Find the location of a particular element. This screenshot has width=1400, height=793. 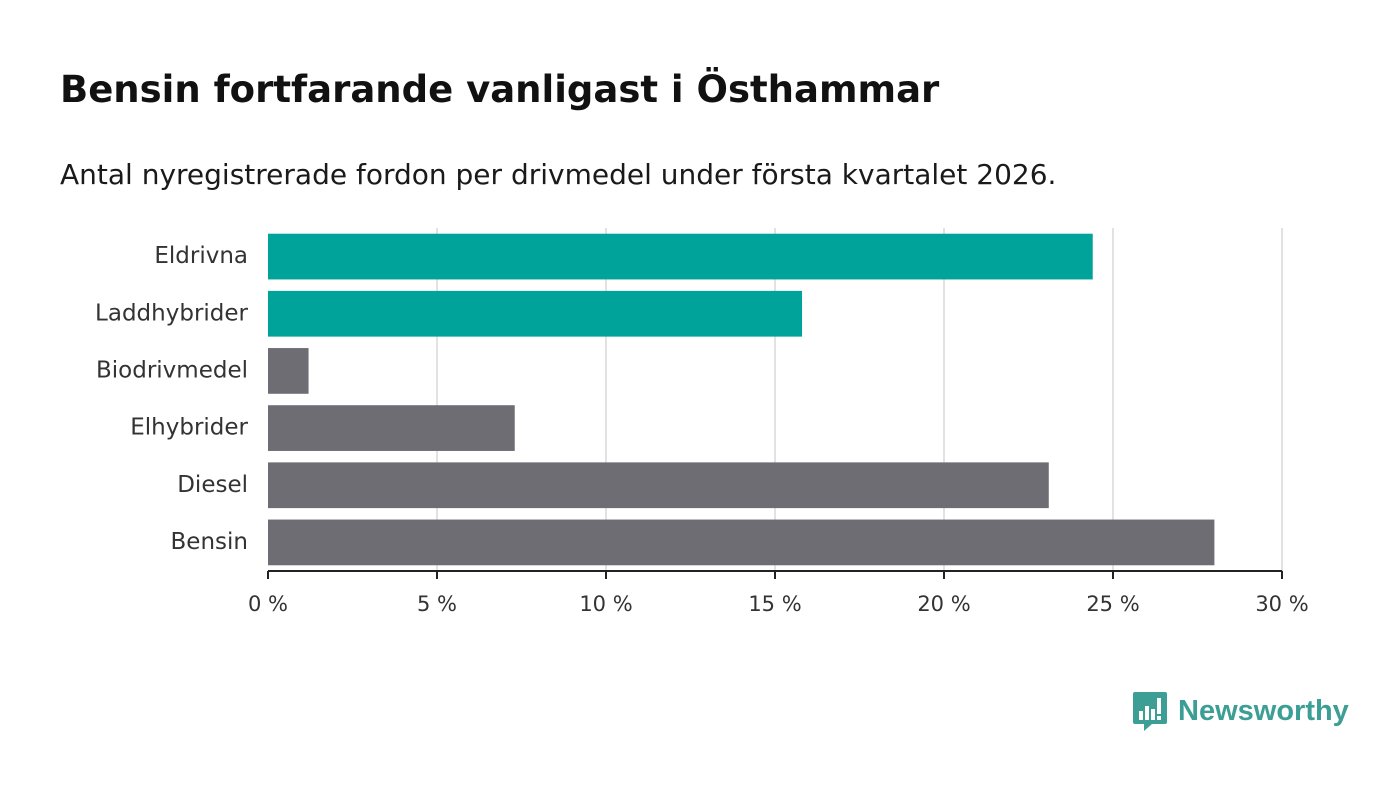

x-tick-label: 15 % is located at coordinates (774, 604).